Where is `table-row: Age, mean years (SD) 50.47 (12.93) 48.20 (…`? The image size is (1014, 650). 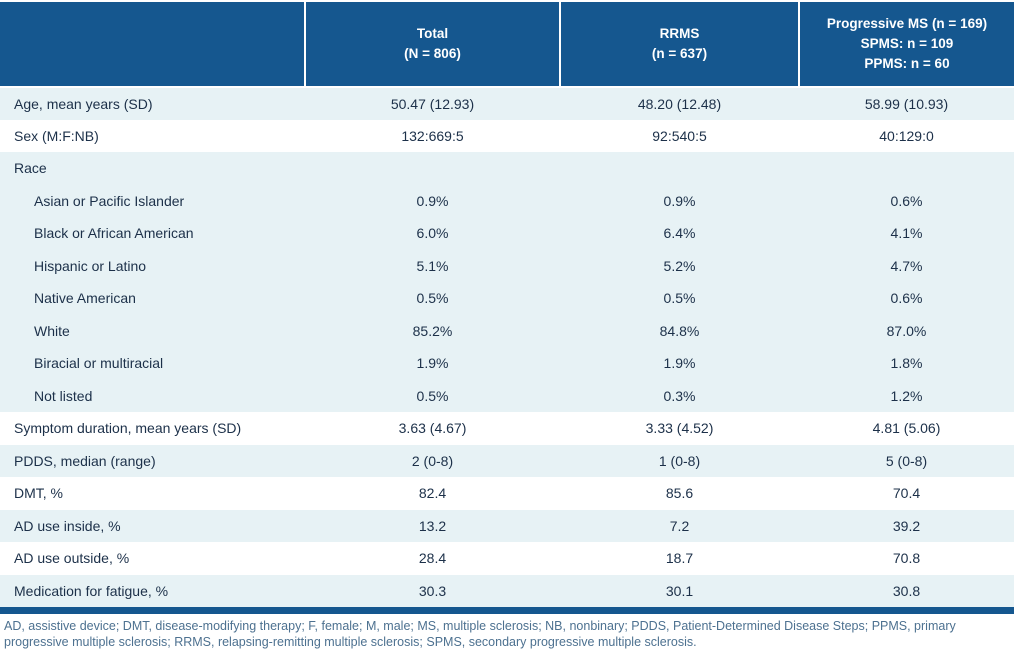
table-row: Age, mean years (SD) 50.47 (12.93) 48.20 (… is located at coordinates (507, 103).